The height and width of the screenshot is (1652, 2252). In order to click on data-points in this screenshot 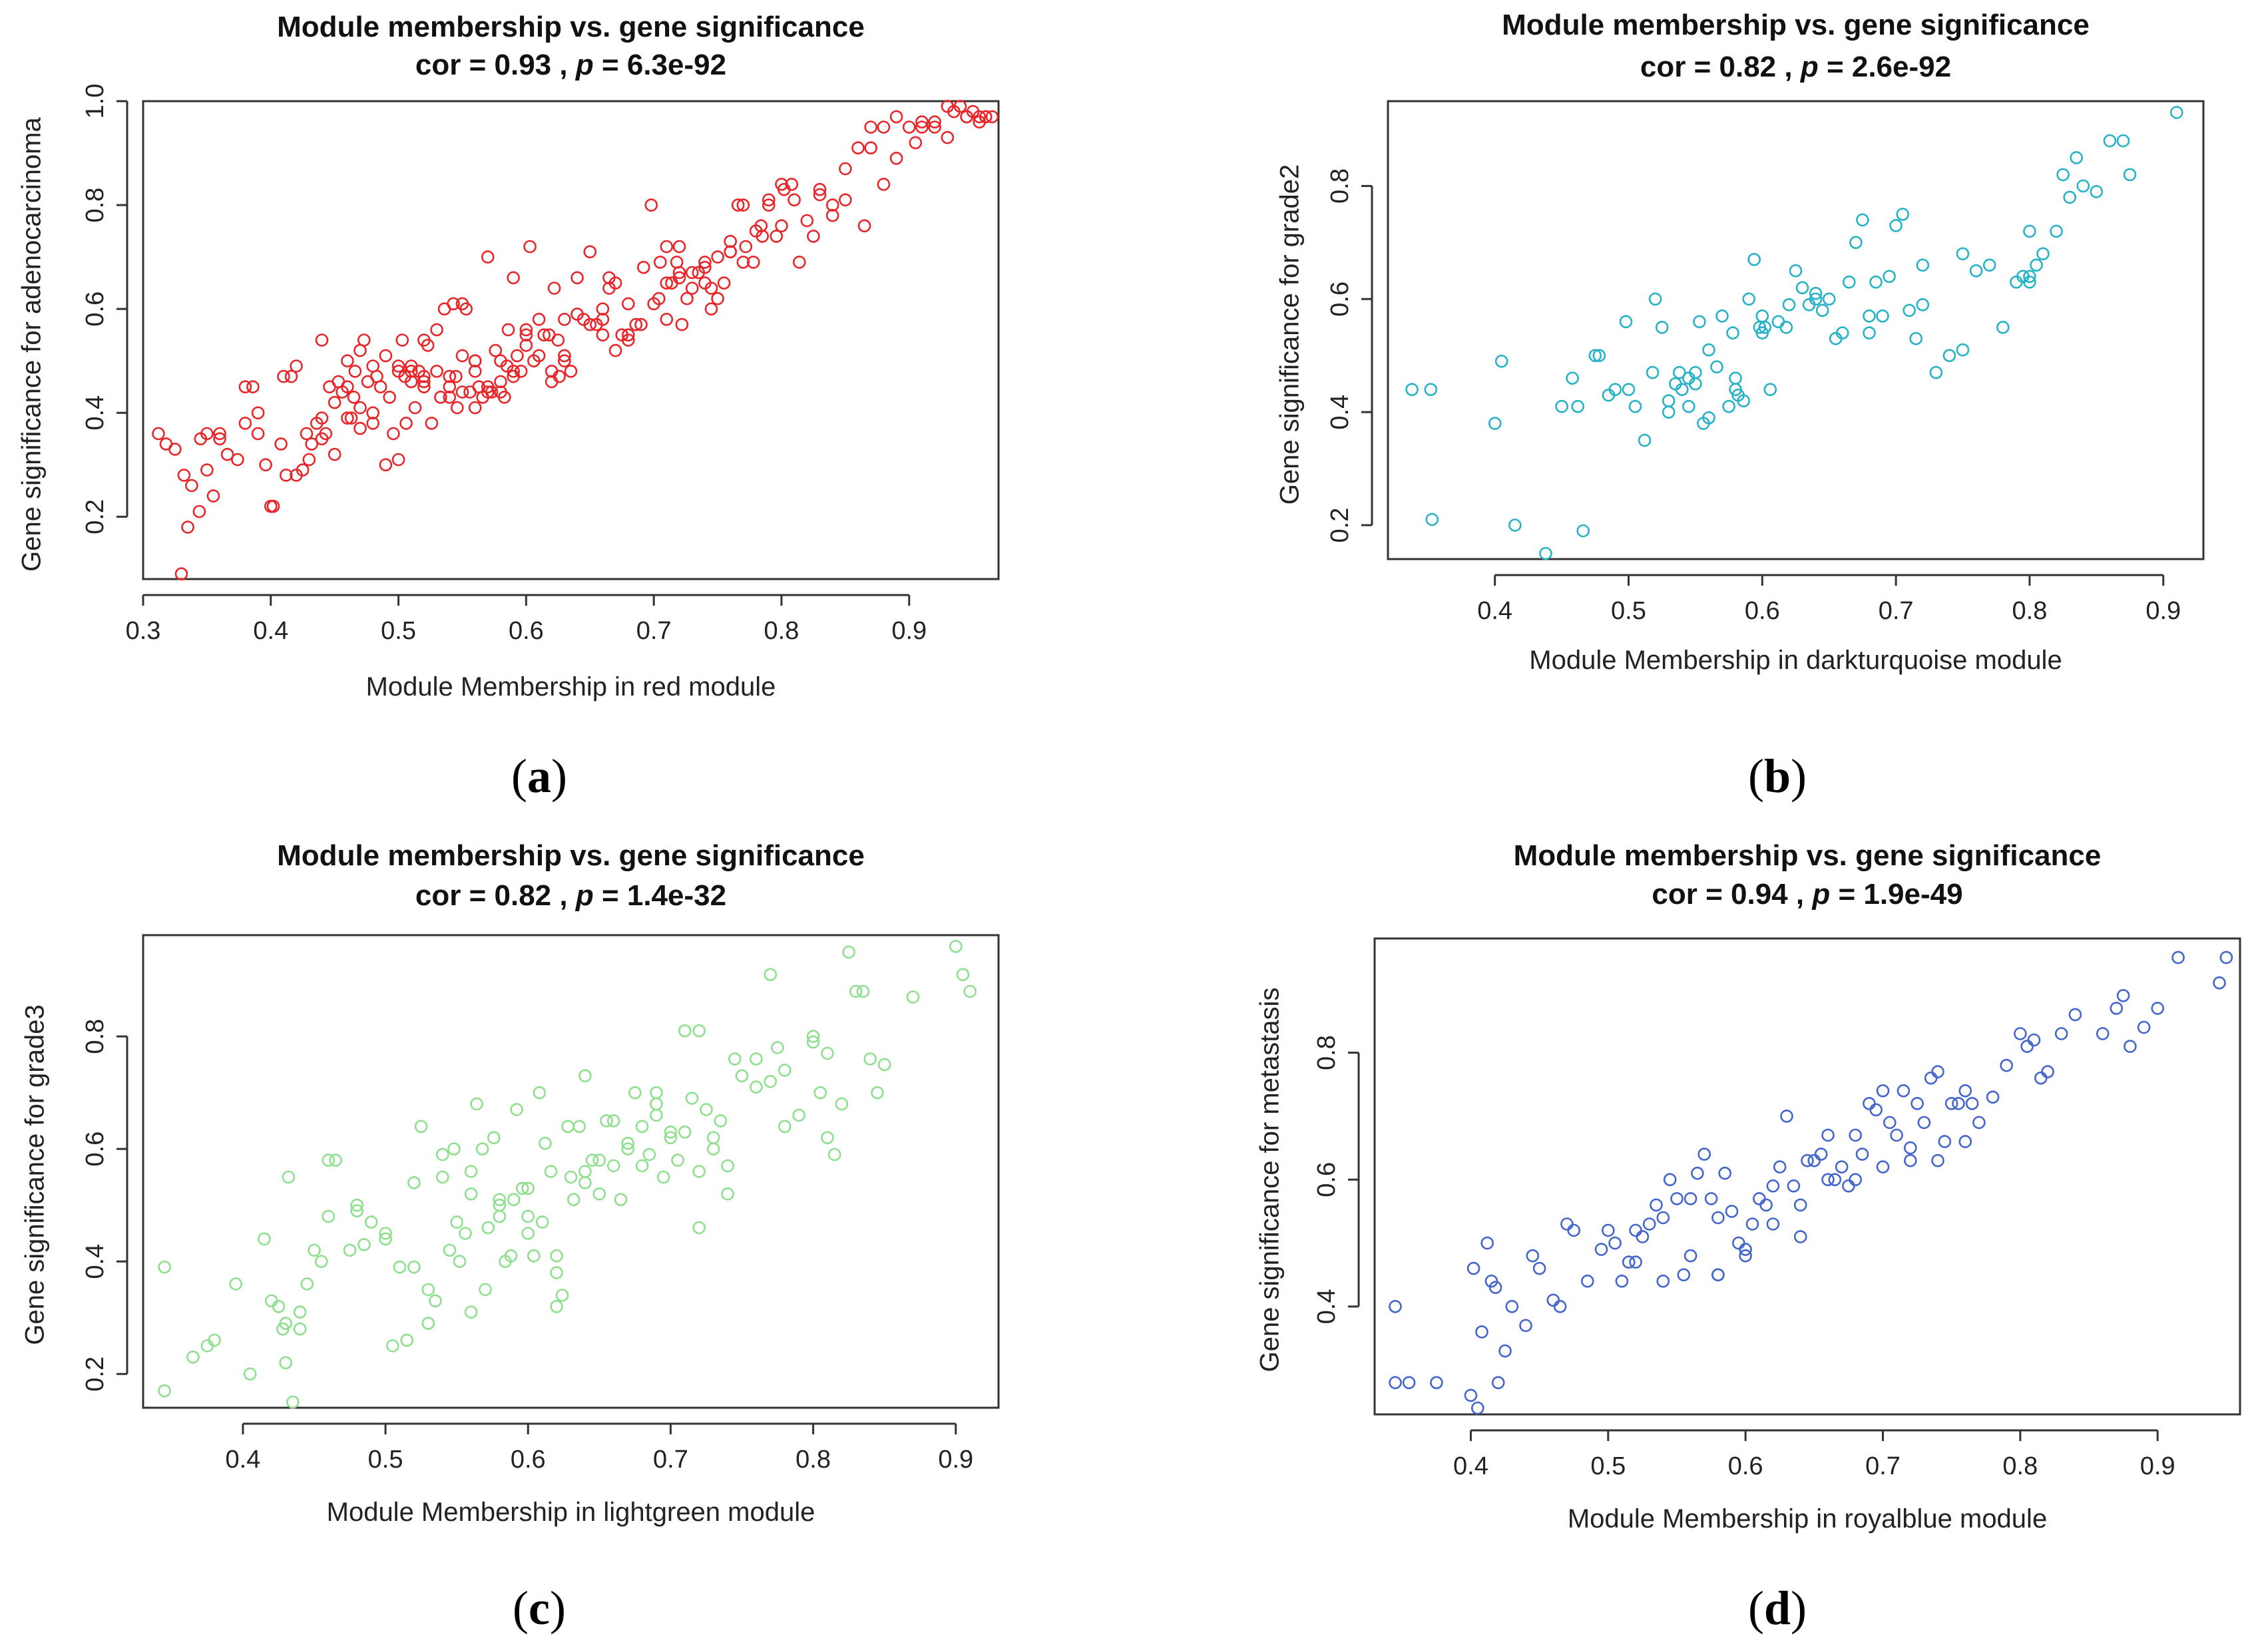, I will do `click(575, 340)`.